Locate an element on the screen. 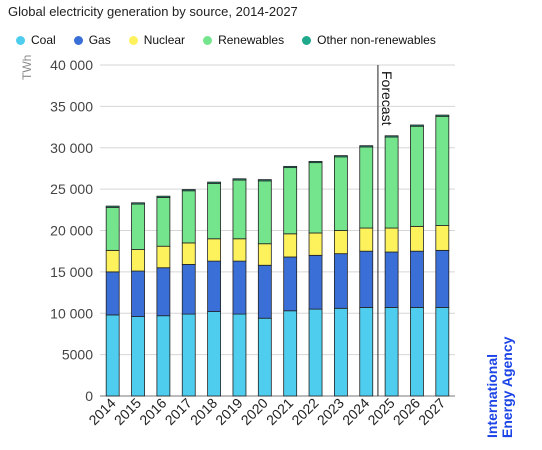 The height and width of the screenshot is (450, 542). bar-coal-2021 is located at coordinates (290, 353).